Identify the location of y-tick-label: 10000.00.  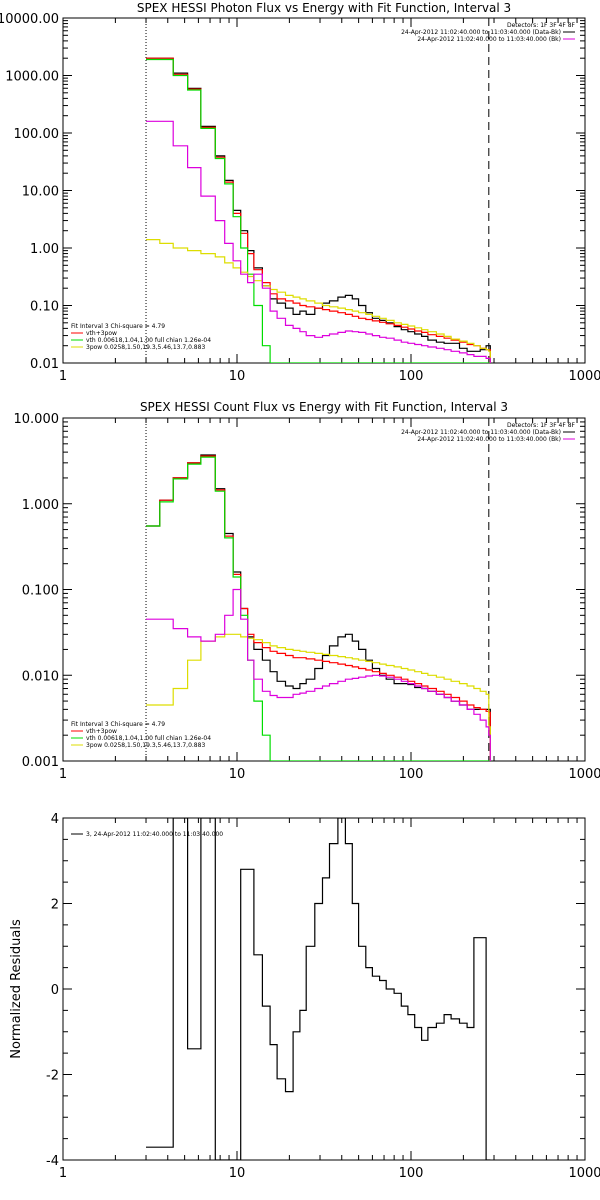
(29, 19).